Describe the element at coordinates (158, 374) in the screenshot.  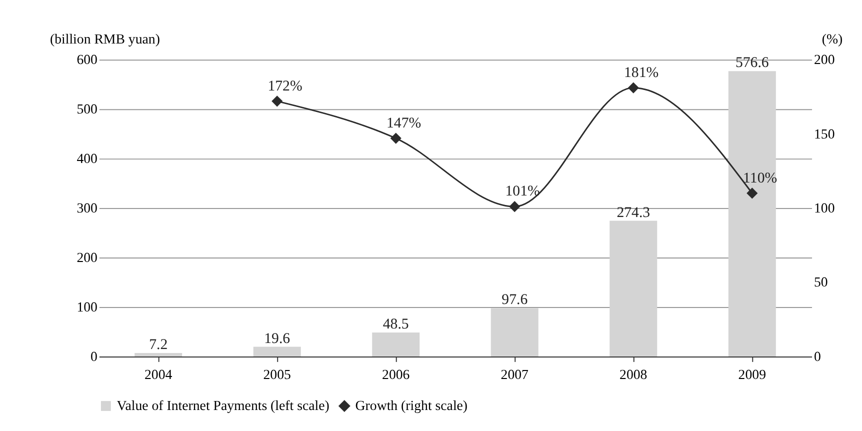
I see `x-tick-label: 2004` at that location.